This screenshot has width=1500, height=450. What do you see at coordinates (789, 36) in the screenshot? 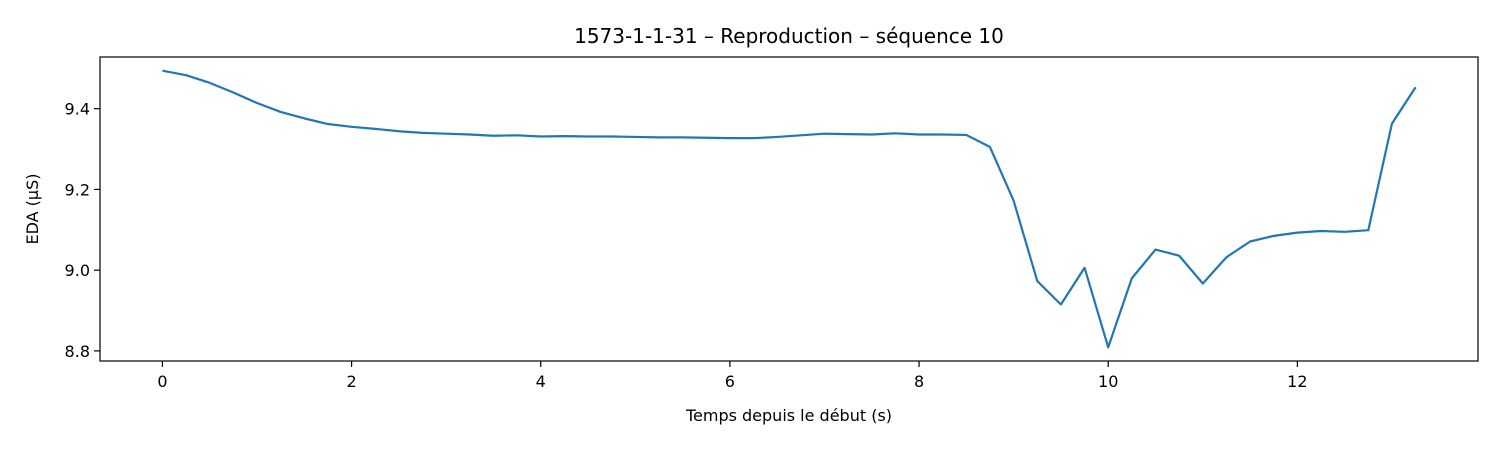
I see `chart-title: 1573-1-1-31 – Reproduction – séquence 10` at bounding box center [789, 36].